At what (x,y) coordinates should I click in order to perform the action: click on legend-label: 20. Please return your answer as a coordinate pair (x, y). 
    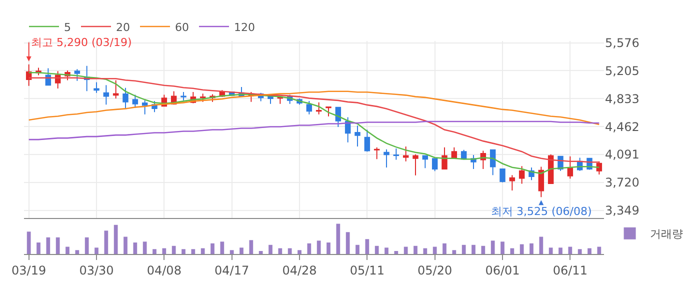
    Looking at the image, I should click on (123, 27).